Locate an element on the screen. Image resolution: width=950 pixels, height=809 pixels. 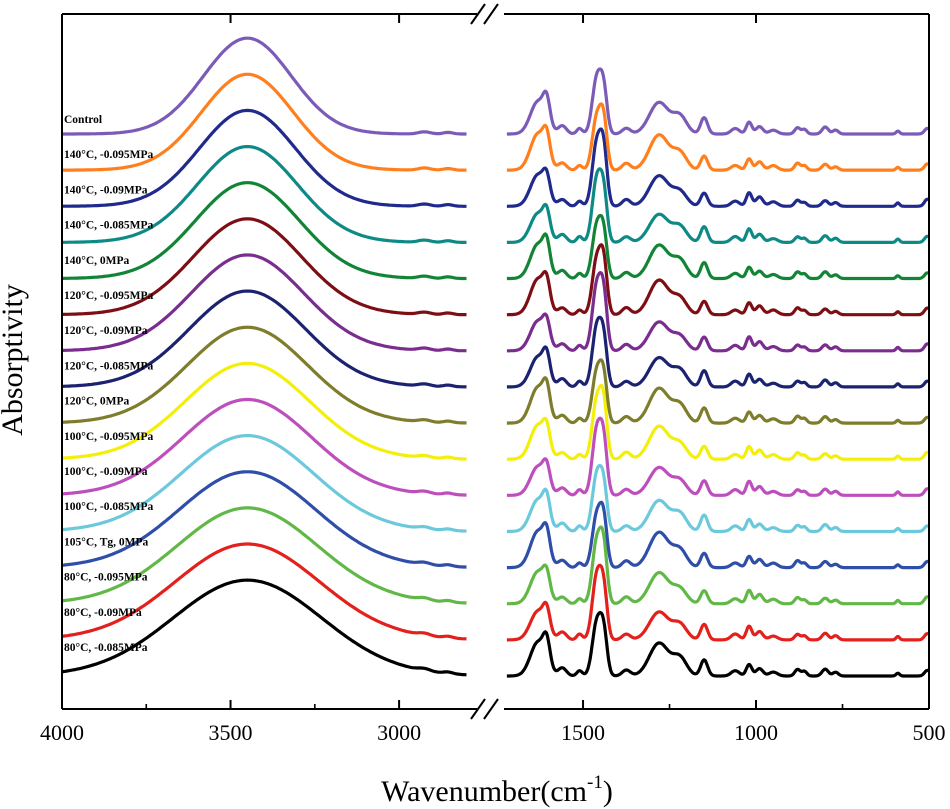
series-line-9-low is located at coordinates (717, 422).